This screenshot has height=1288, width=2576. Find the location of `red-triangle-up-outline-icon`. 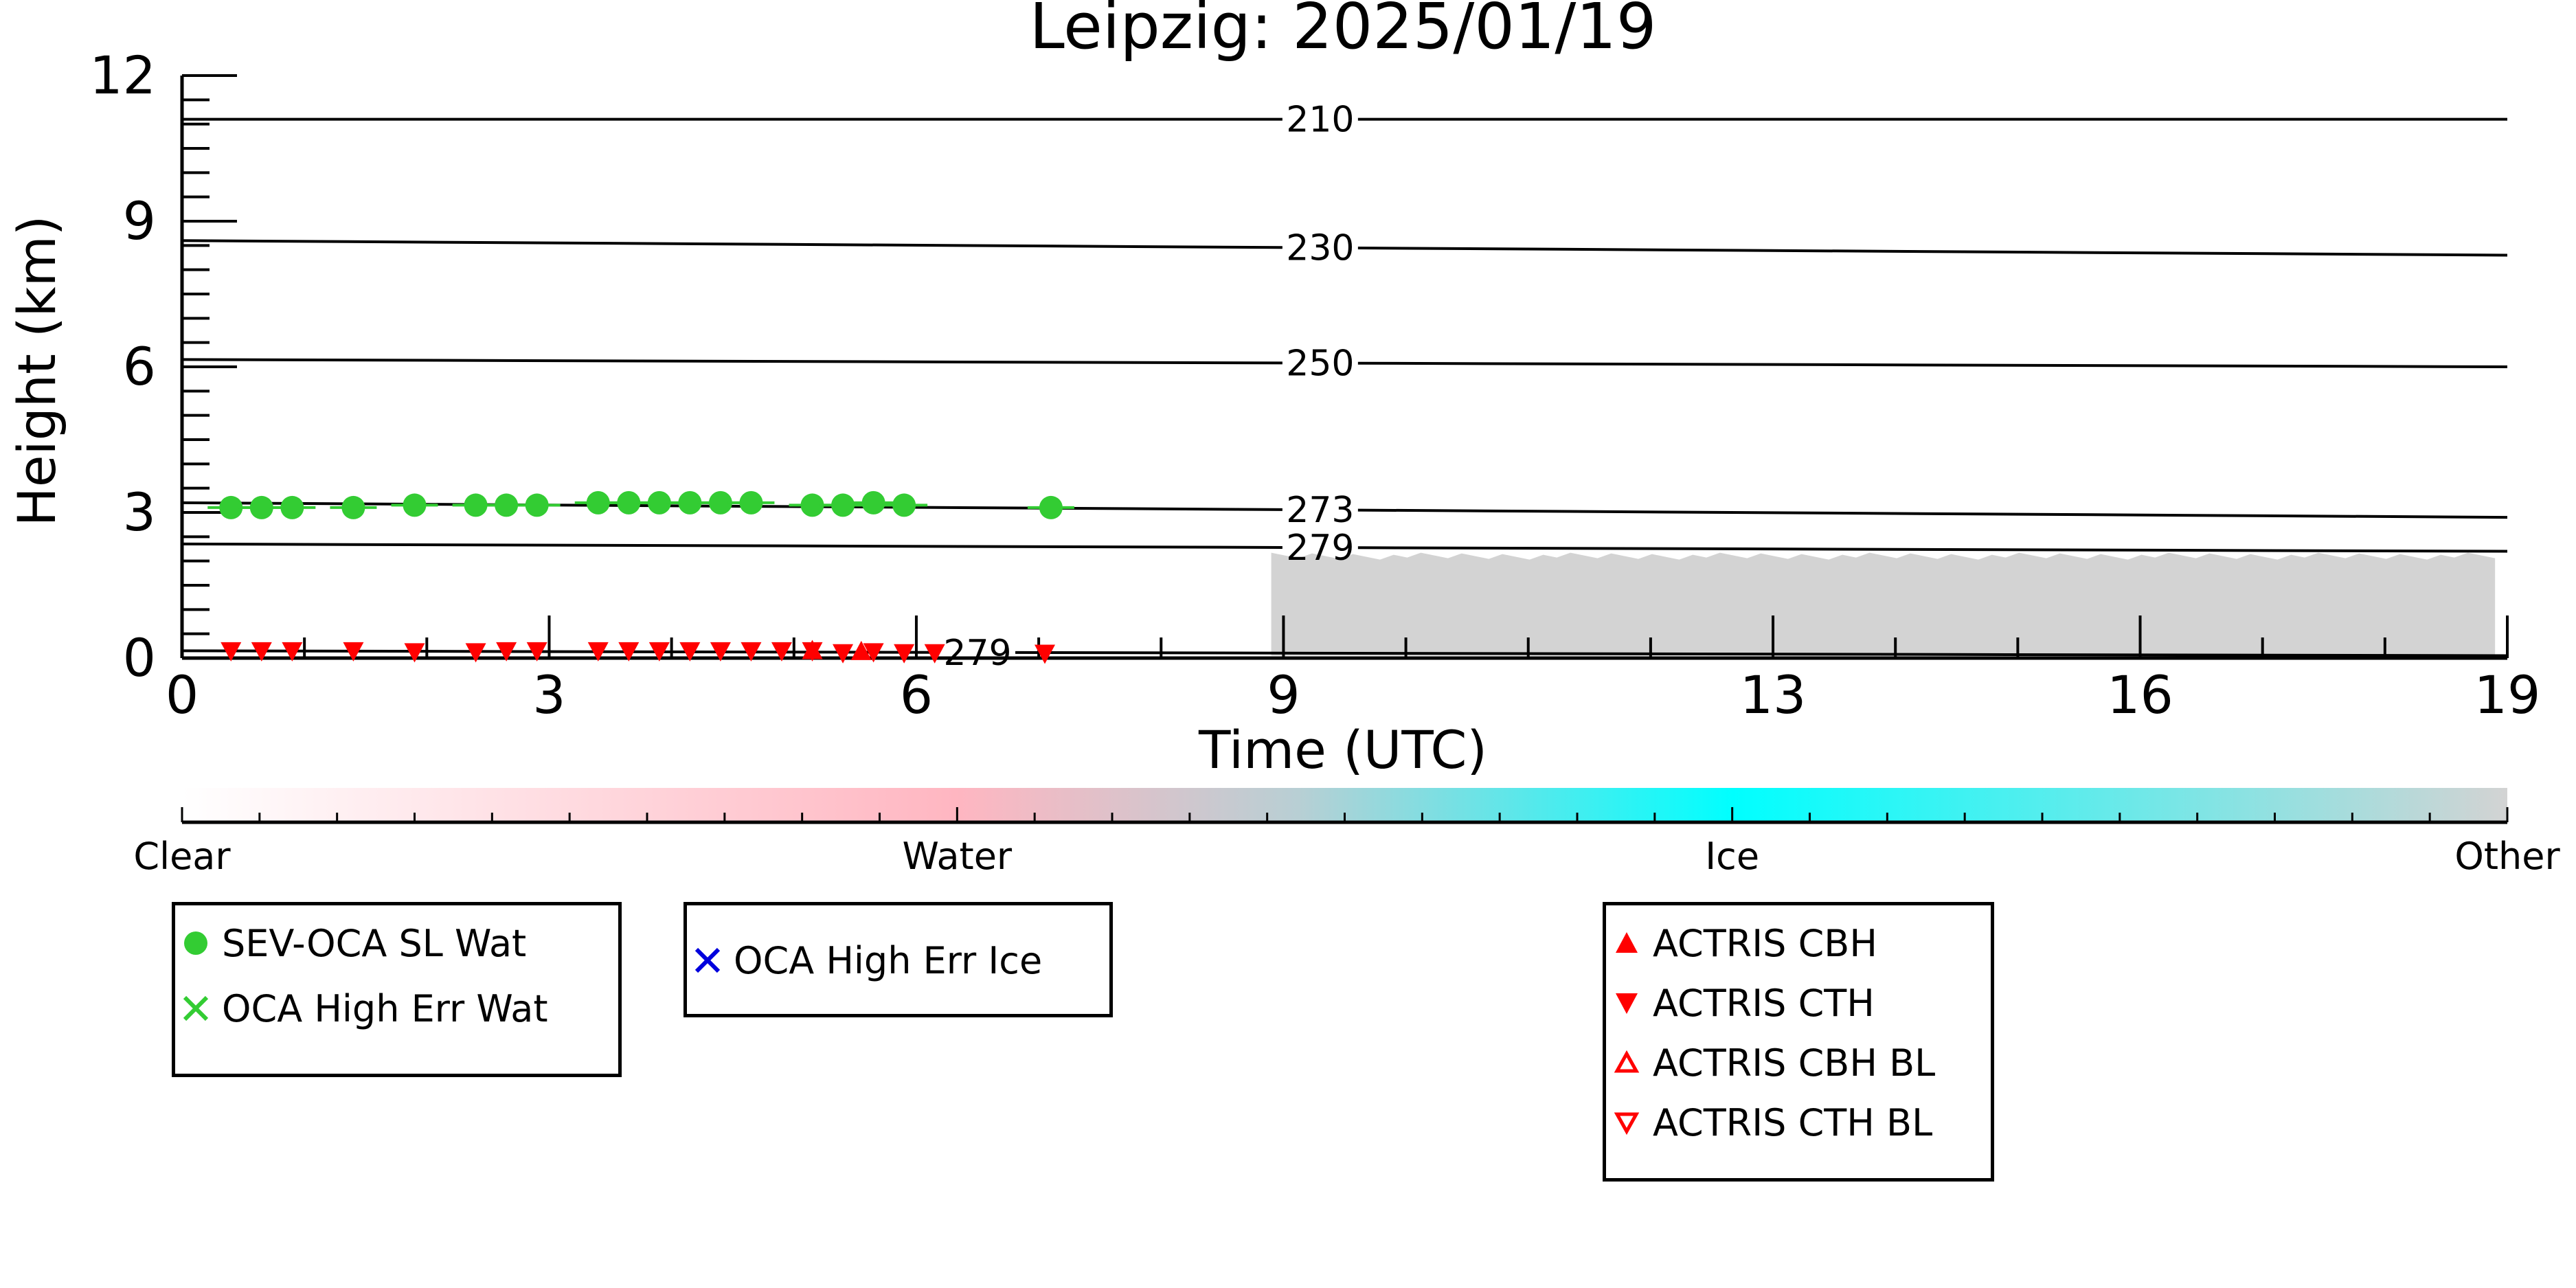

red-triangle-up-outline-icon is located at coordinates (1626, 1062).